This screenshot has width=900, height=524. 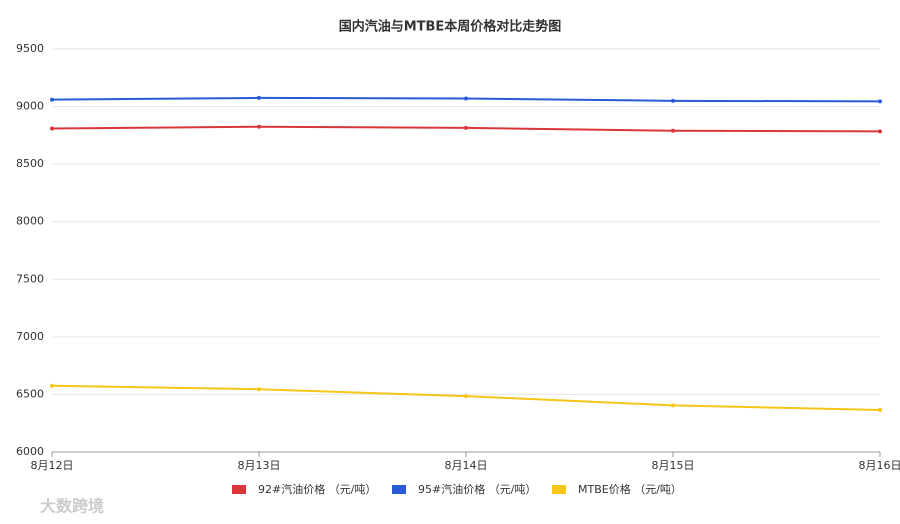 What do you see at coordinates (30, 336) in the screenshot?
I see `y-tick-label: 7000` at bounding box center [30, 336].